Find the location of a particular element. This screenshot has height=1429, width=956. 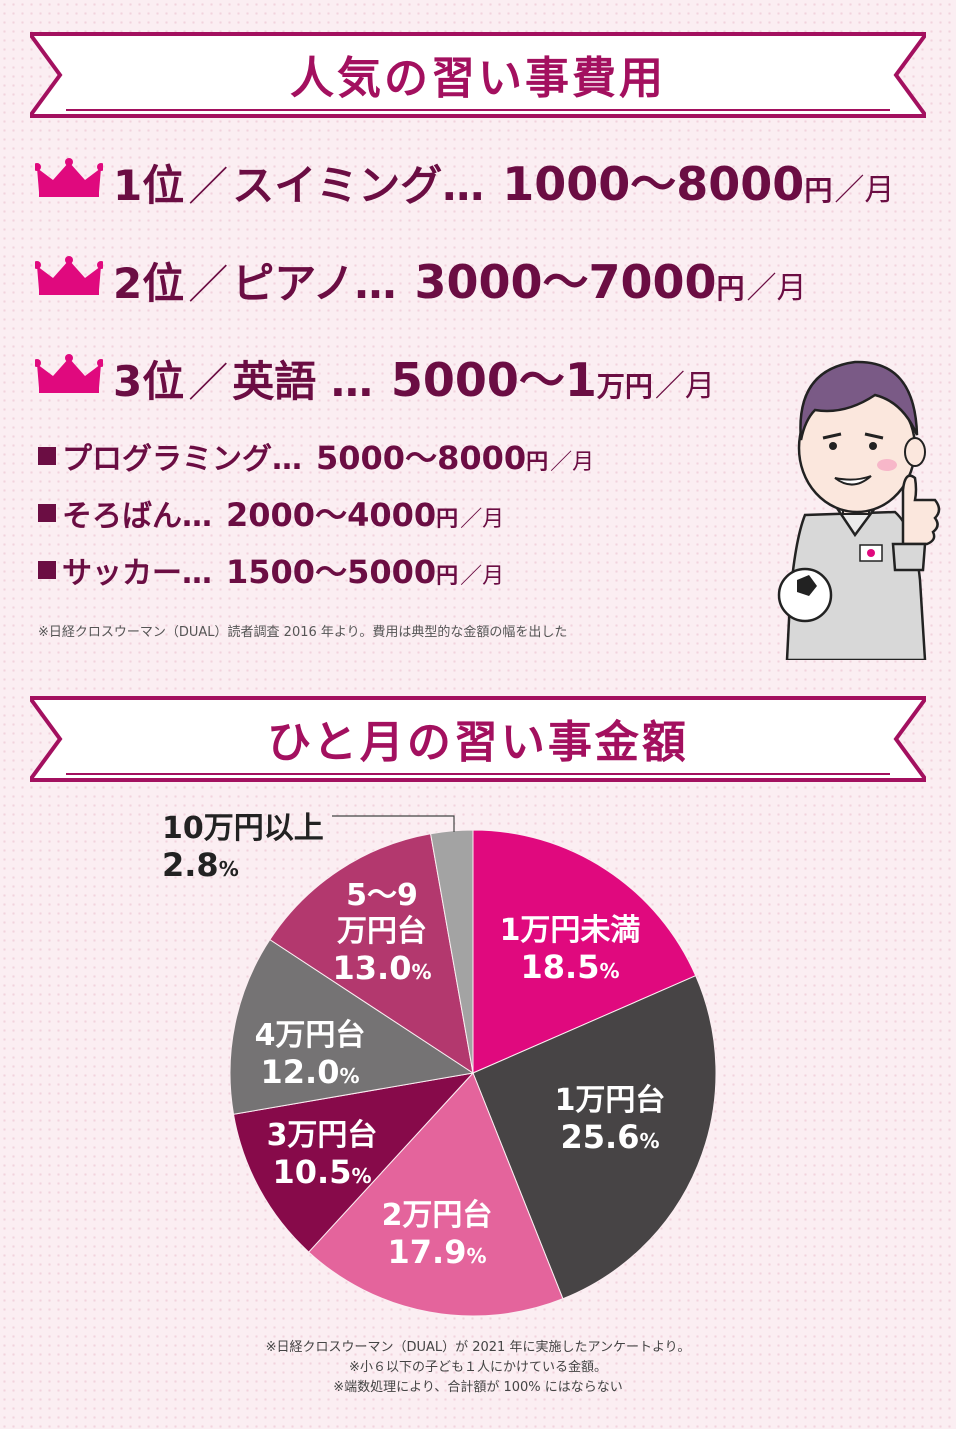

section1-banner: 人気の習い事費用 is located at coordinates (478, 75).